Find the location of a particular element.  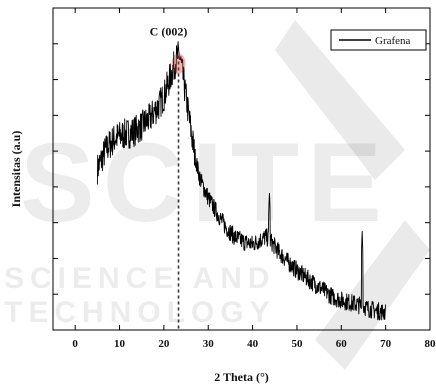

peak-annotation: C (002) is located at coordinates (169, 31).